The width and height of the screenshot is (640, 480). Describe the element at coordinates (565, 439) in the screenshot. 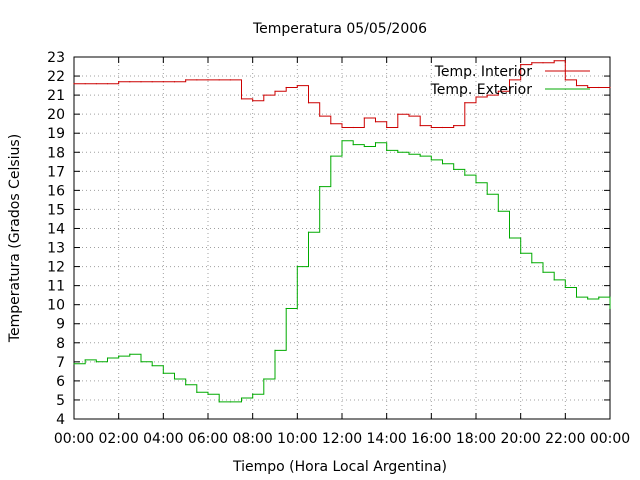

I see `x-tick-label: 22:00` at that location.